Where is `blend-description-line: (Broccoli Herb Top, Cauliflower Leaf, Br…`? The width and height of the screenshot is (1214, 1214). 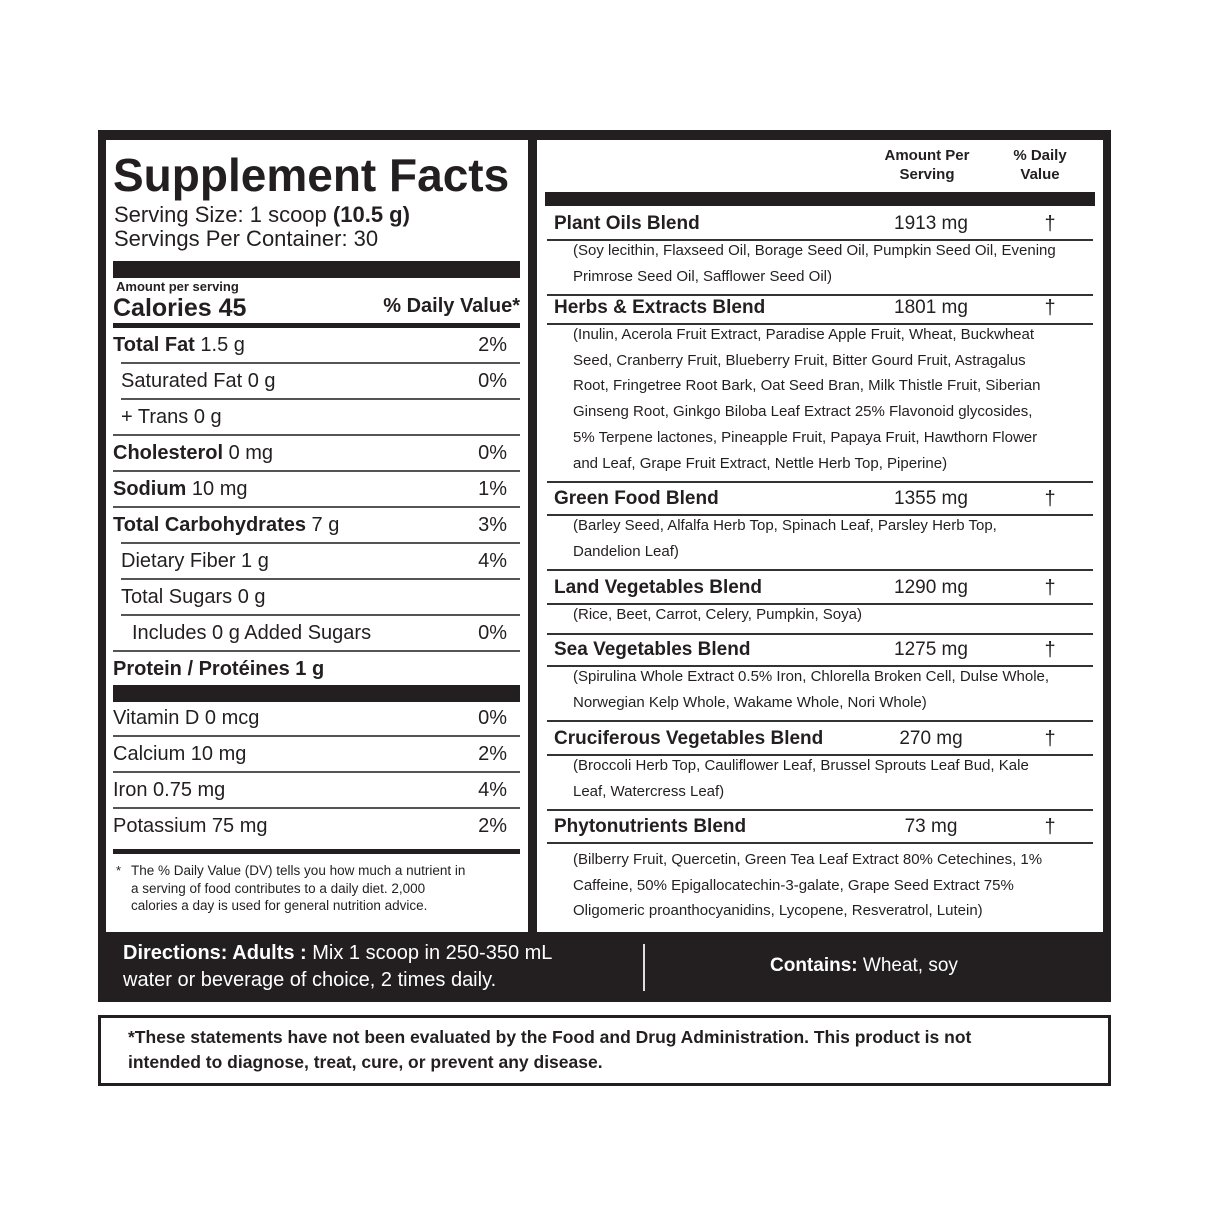 blend-description-line: (Broccoli Herb Top, Cauliflower Leaf, Br… is located at coordinates (801, 765).